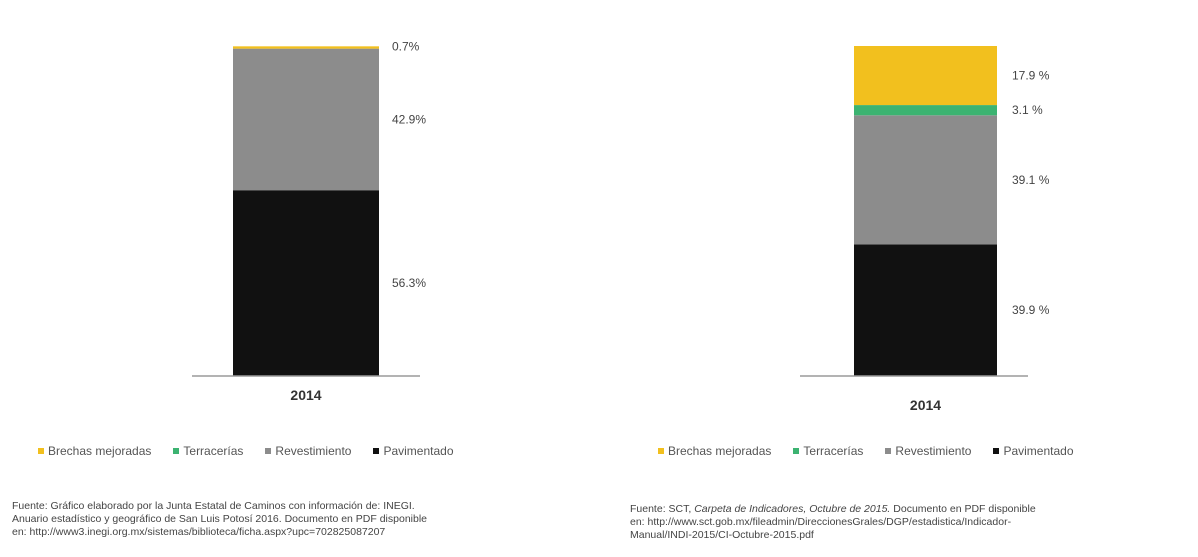 The image size is (1198, 557). What do you see at coordinates (925, 110) in the screenshot?
I see `bar-segment-terracerias` at bounding box center [925, 110].